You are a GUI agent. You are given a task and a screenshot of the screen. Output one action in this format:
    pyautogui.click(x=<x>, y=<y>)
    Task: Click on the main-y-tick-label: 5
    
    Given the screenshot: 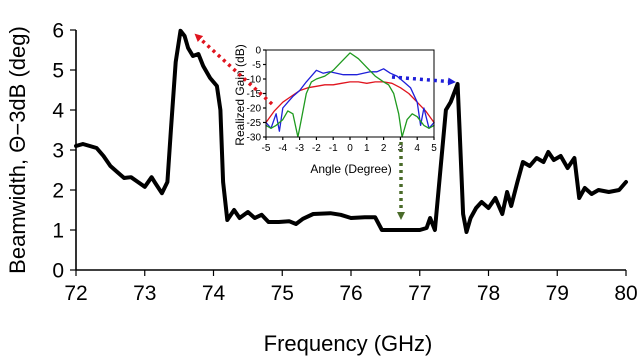 What is the action you would take?
    pyautogui.click(x=58, y=70)
    